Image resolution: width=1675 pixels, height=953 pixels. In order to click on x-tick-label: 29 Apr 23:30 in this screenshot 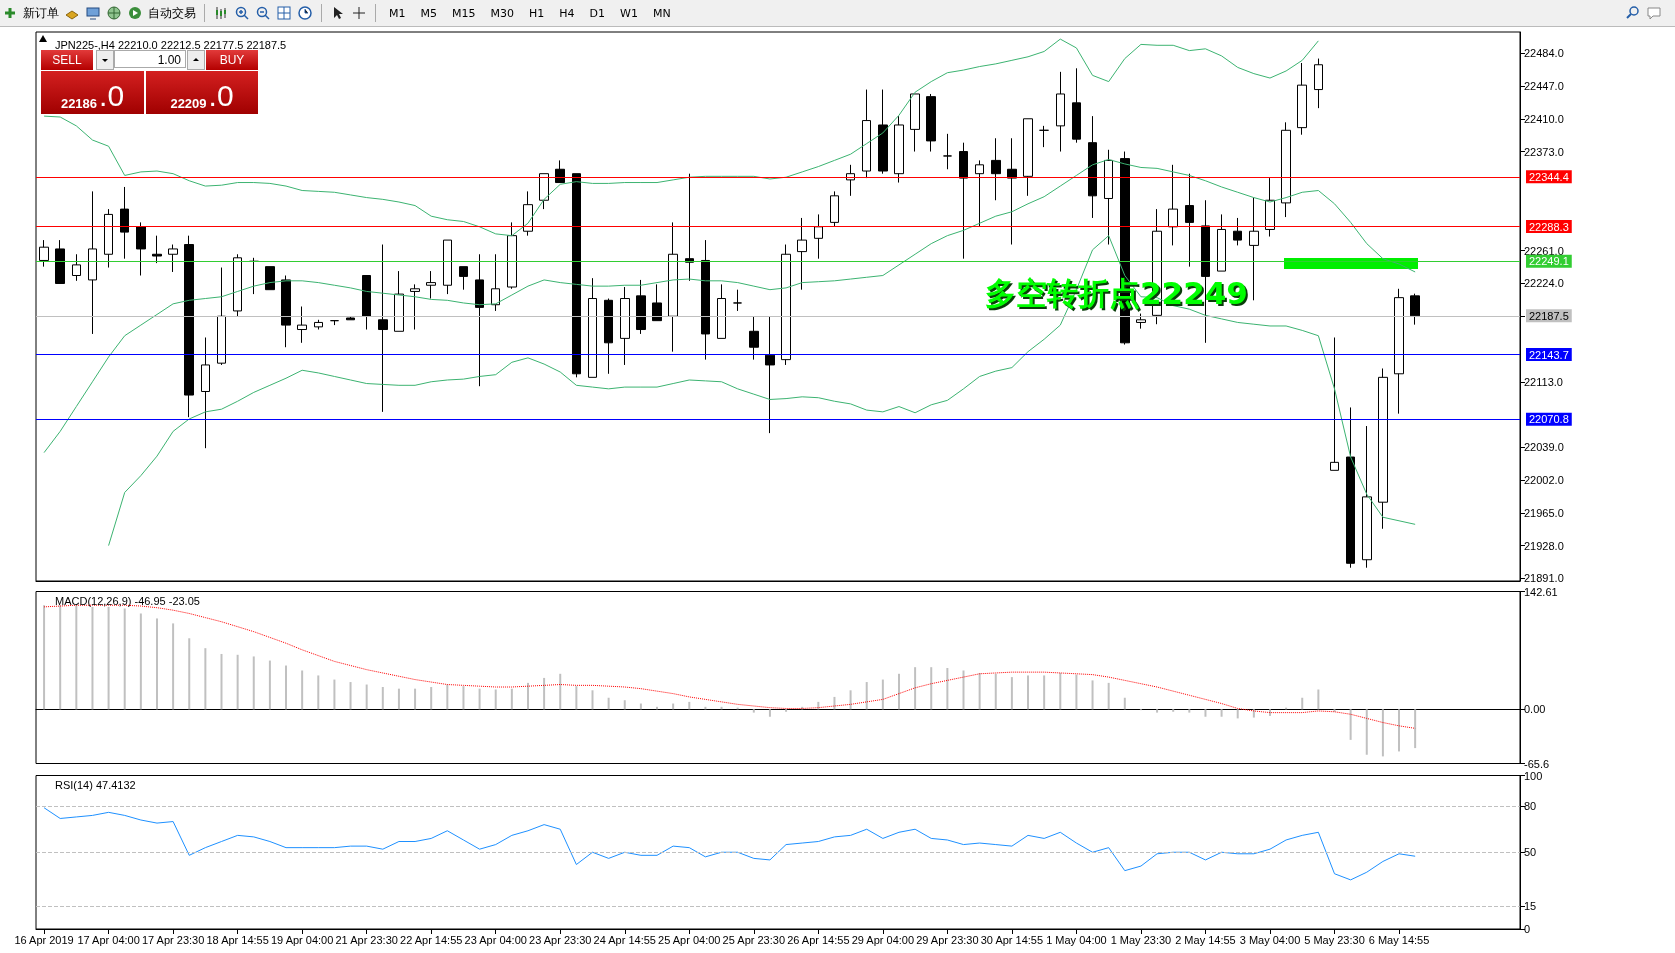, I will do `click(947, 939)`.